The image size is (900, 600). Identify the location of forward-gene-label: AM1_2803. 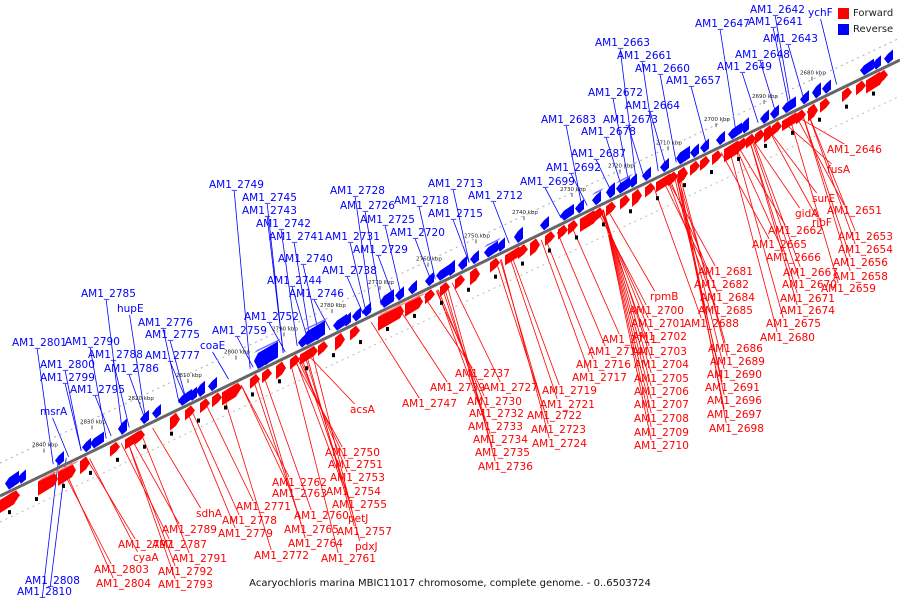
(121, 570).